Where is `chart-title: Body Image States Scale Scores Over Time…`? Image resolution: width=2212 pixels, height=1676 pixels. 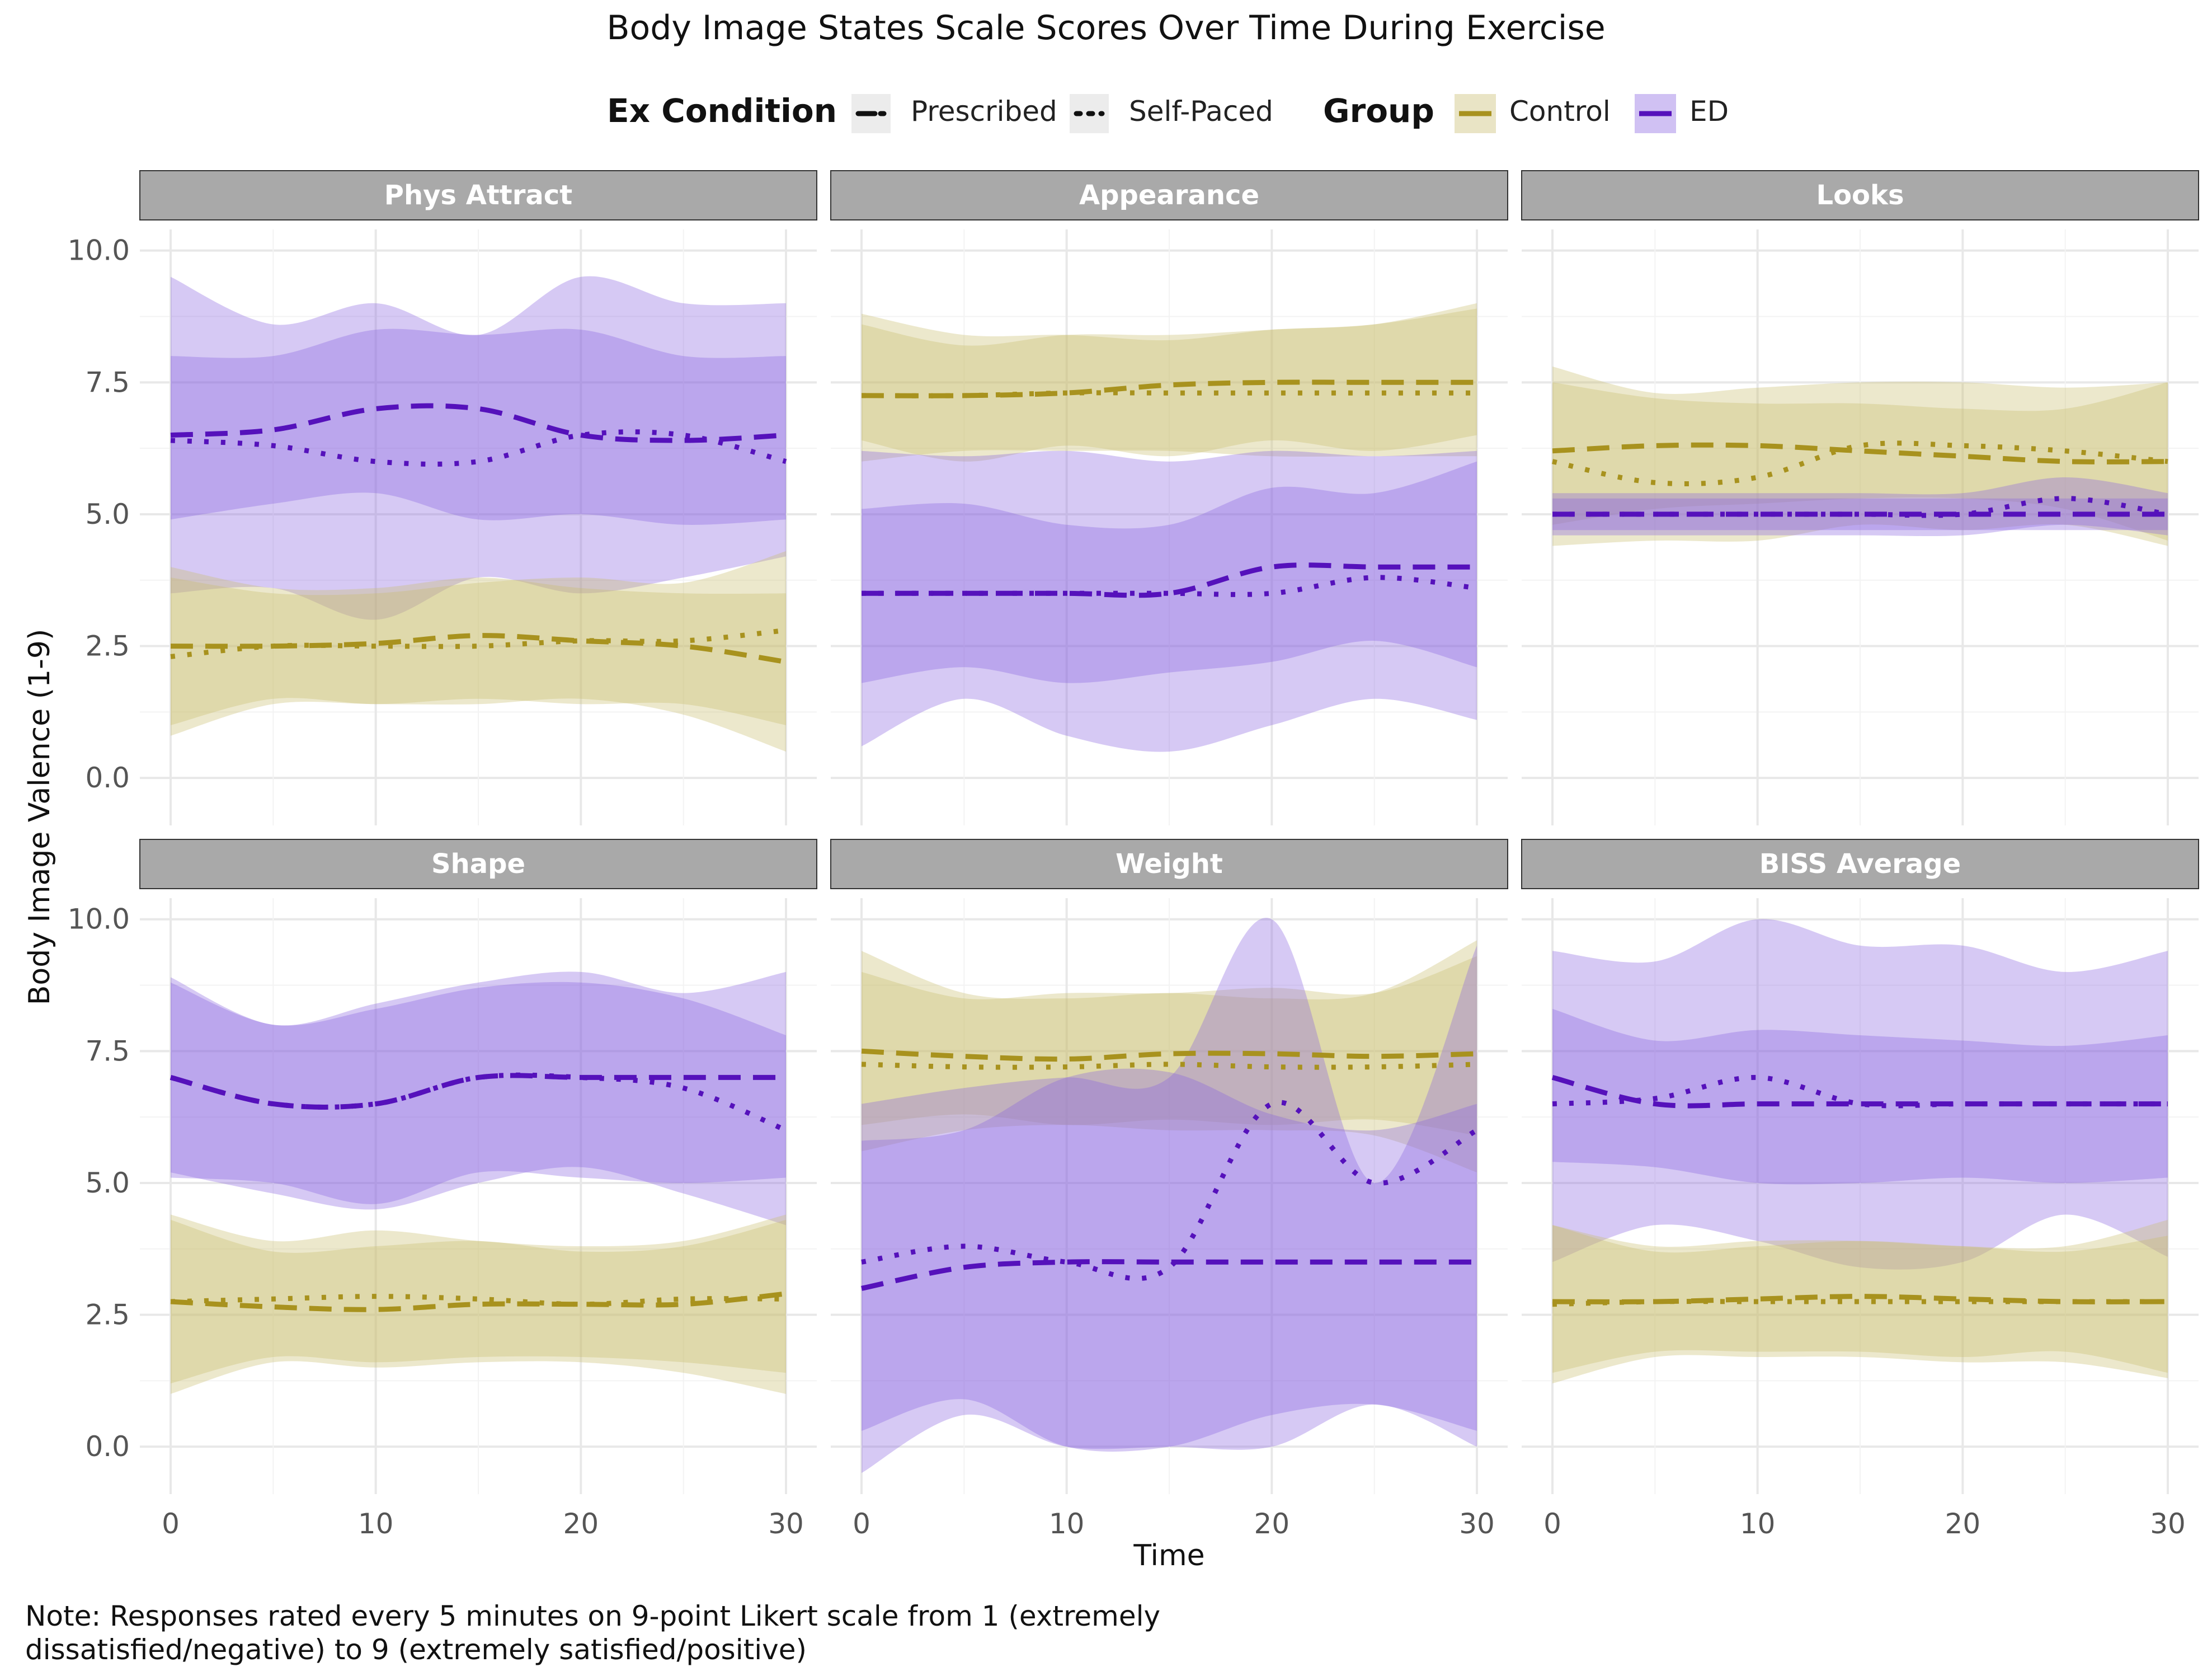
chart-title: Body Image States Scale Scores Over Time… is located at coordinates (1105, 28).